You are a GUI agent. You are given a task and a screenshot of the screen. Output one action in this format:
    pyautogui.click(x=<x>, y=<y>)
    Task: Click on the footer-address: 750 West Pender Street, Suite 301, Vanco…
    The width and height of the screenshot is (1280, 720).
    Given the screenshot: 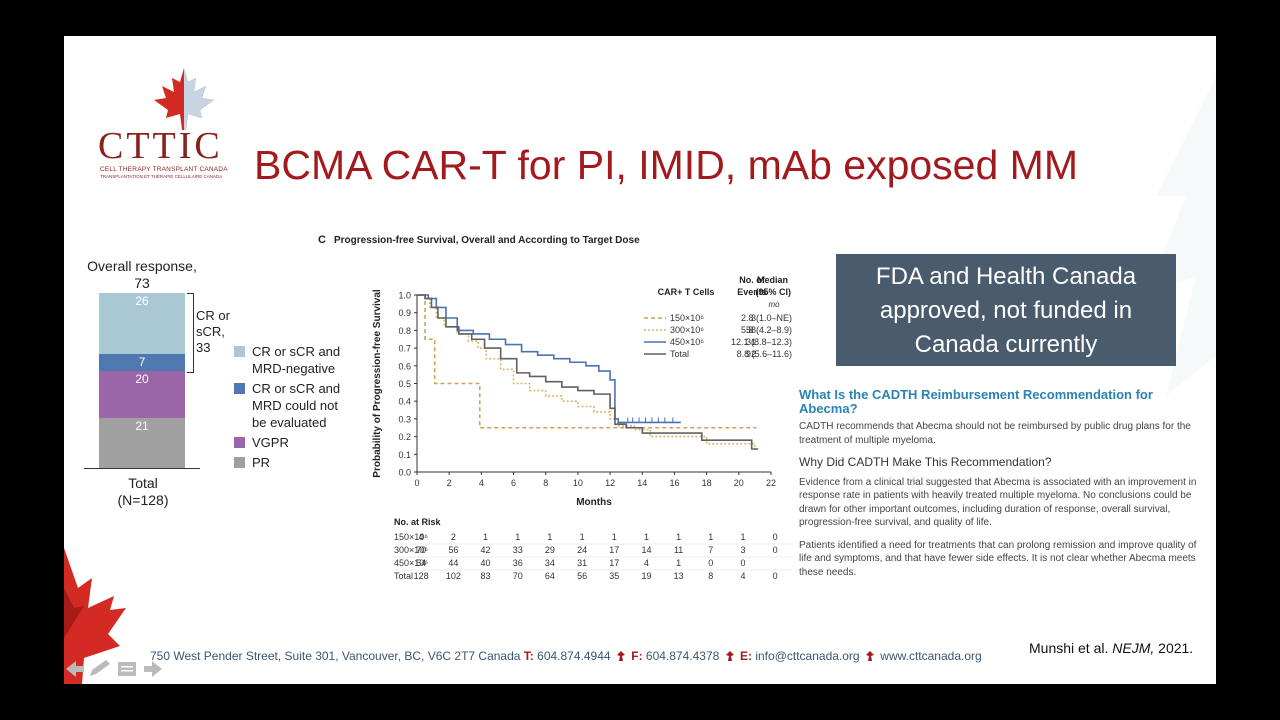 What is the action you would take?
    pyautogui.click(x=335, y=656)
    